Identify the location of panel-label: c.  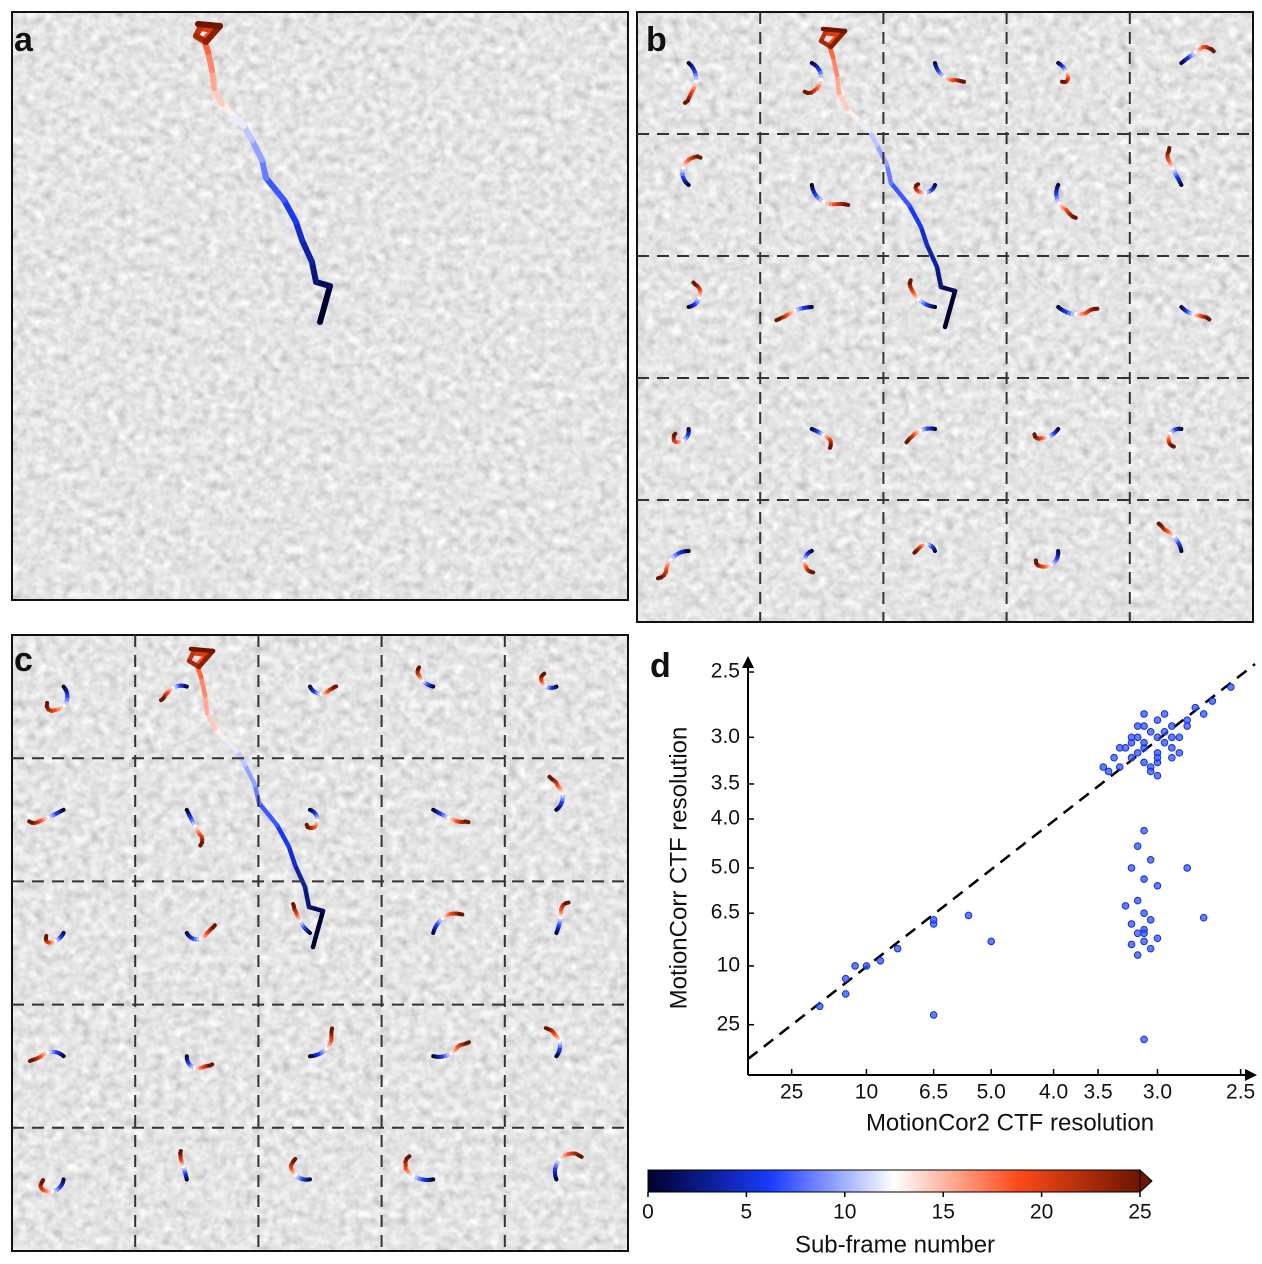
(23, 660).